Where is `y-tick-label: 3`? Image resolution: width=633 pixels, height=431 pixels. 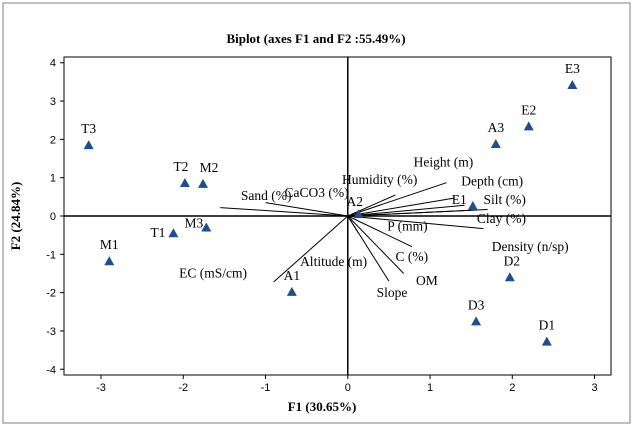 y-tick-label: 3 is located at coordinates (53, 102).